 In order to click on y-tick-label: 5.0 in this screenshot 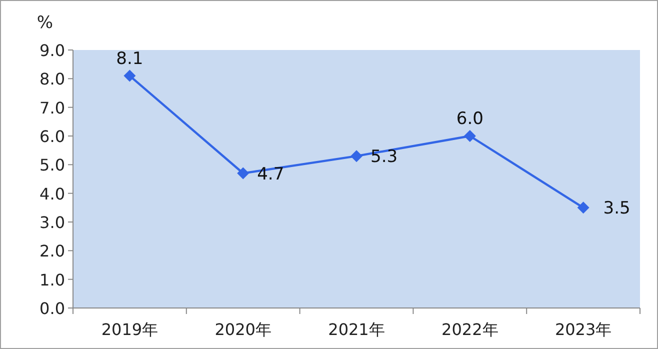, I will do `click(52, 165)`.